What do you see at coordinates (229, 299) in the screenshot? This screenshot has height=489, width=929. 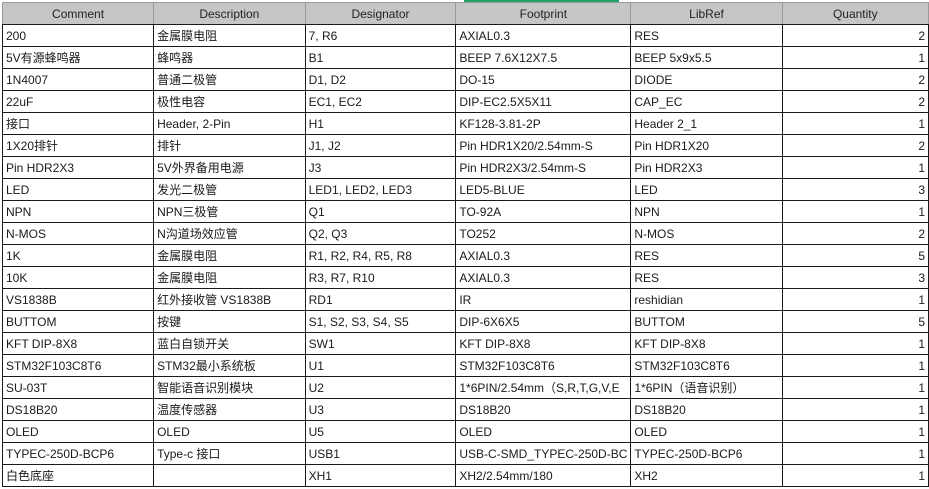 I see `cell-description: 红外接收管 VS1838B` at bounding box center [229, 299].